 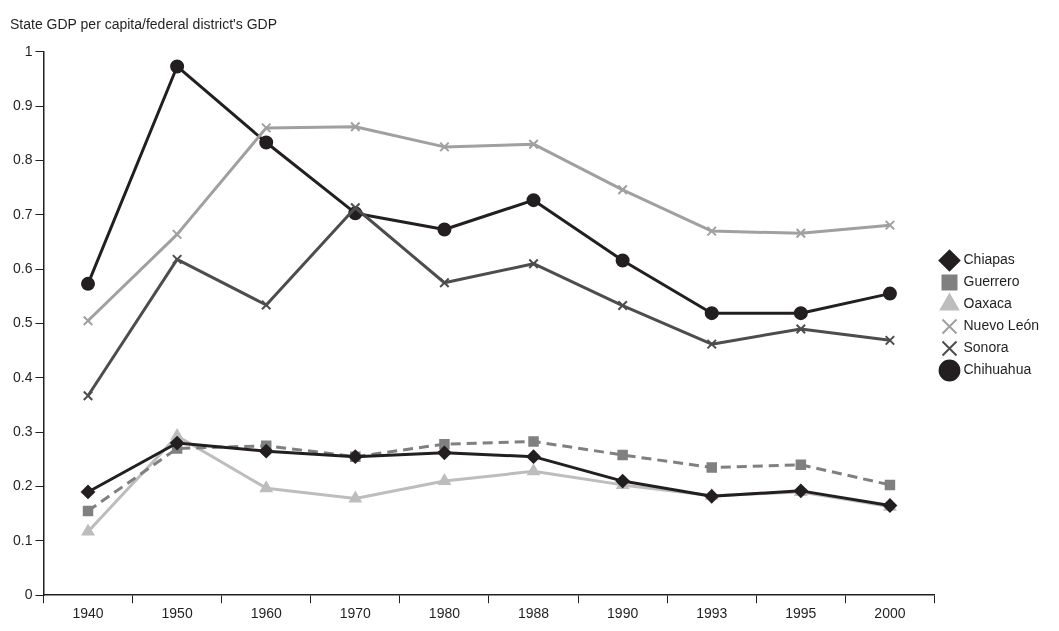 I want to click on x-tick-label: 1960, so click(x=266, y=613).